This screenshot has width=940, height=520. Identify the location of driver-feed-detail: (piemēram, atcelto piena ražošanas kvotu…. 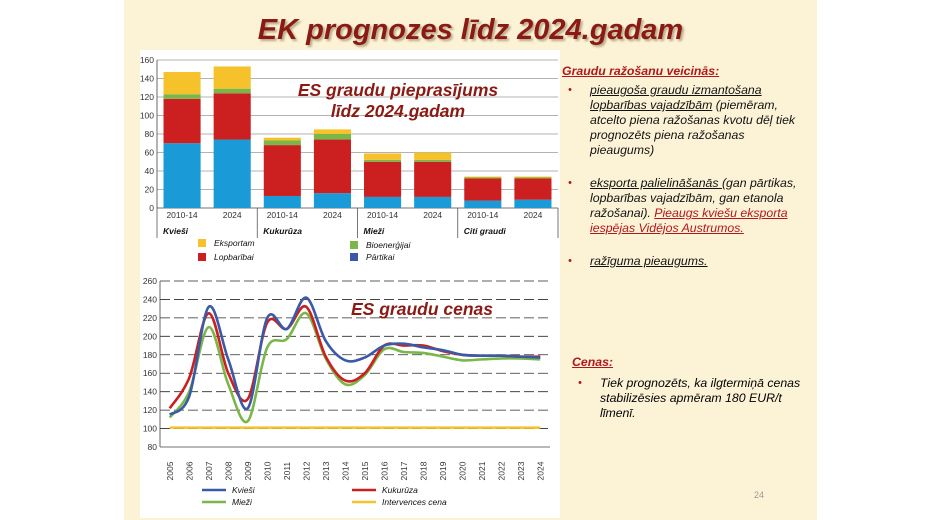
(693, 127).